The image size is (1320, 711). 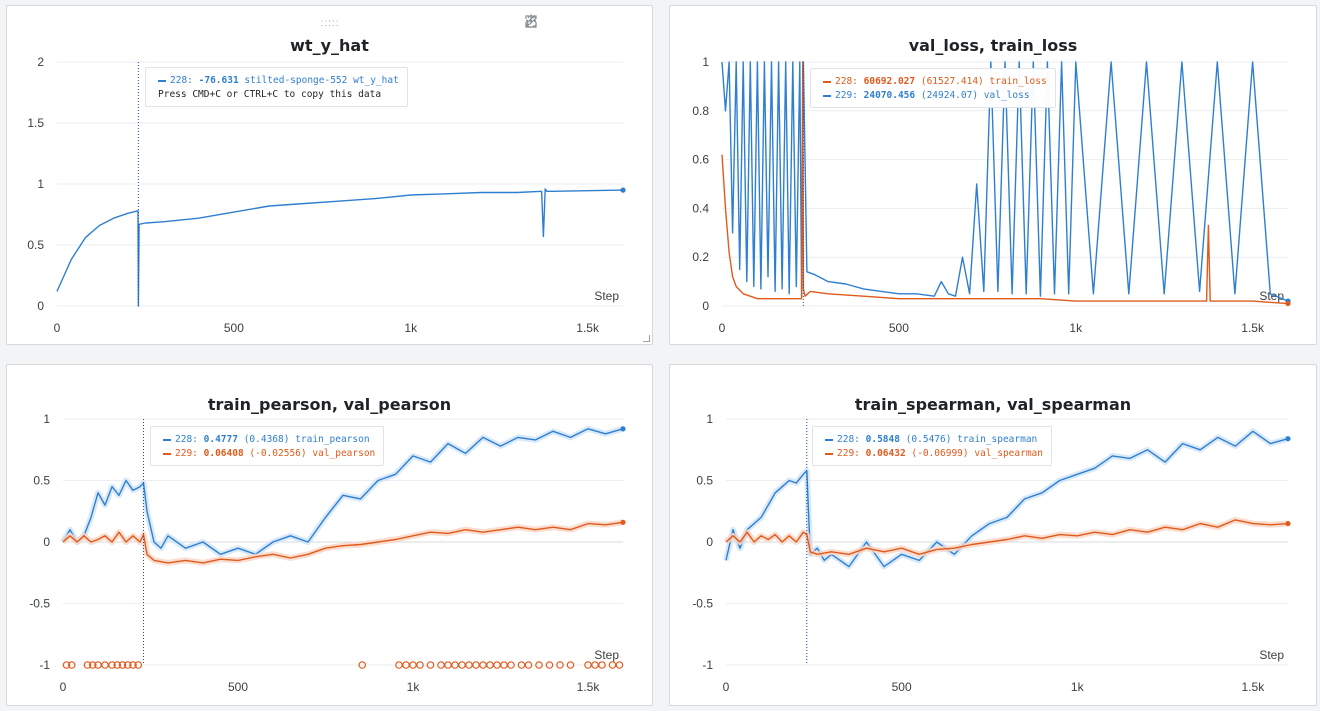 What do you see at coordinates (700, 257) in the screenshot?
I see `y-tick-label: 0.2` at bounding box center [700, 257].